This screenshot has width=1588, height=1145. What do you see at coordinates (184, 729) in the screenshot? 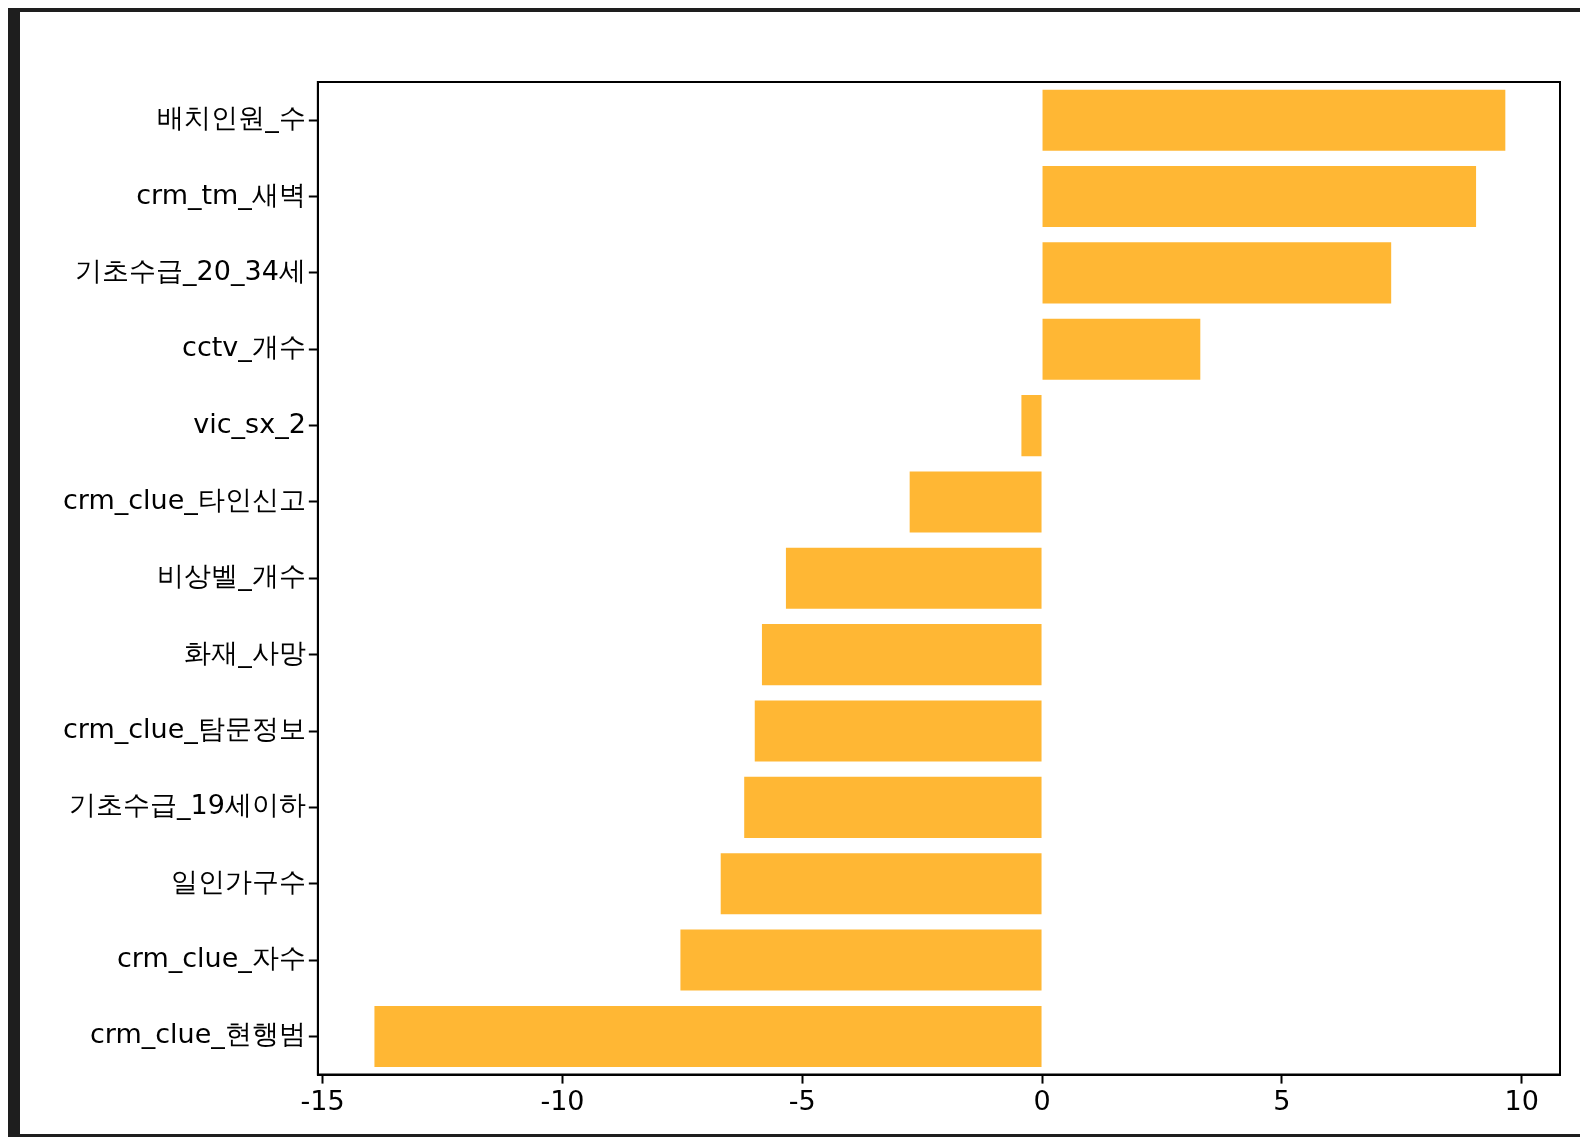
I see `y-tick-label: crm_clue_탐문정보` at bounding box center [184, 729].